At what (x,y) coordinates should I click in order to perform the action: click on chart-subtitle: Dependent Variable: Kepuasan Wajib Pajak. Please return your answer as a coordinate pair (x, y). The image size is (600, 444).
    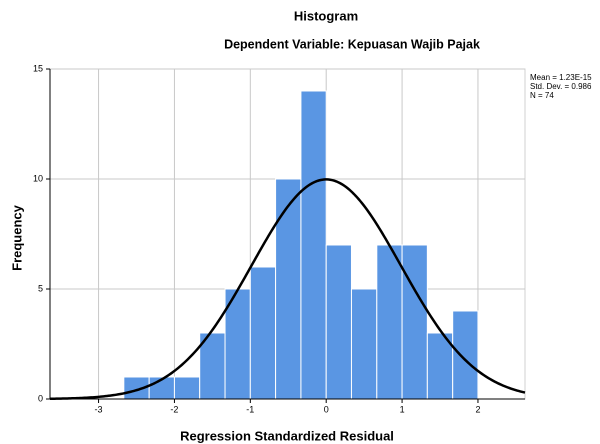
    Looking at the image, I should click on (352, 44).